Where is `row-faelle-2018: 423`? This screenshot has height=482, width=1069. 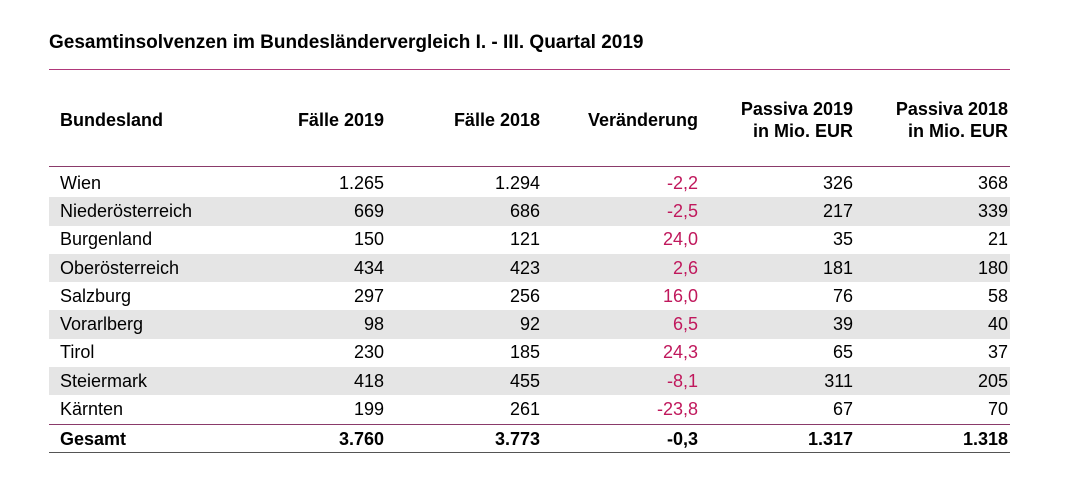 row-faelle-2018: 423 is located at coordinates (524, 267).